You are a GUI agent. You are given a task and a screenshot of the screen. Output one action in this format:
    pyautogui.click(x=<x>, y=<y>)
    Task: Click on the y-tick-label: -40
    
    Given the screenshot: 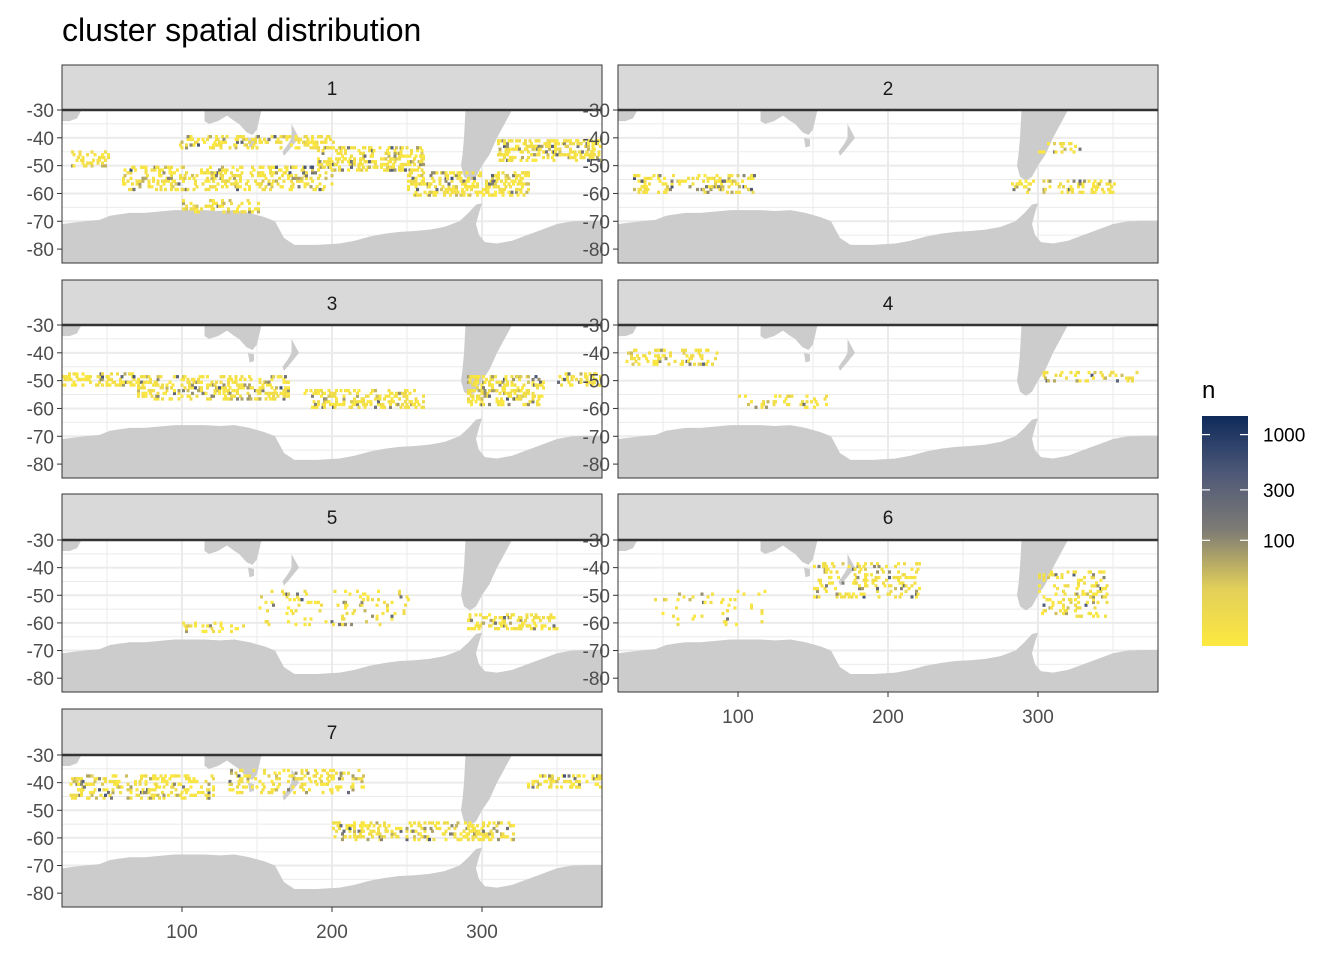 What is the action you would take?
    pyautogui.click(x=40, y=139)
    